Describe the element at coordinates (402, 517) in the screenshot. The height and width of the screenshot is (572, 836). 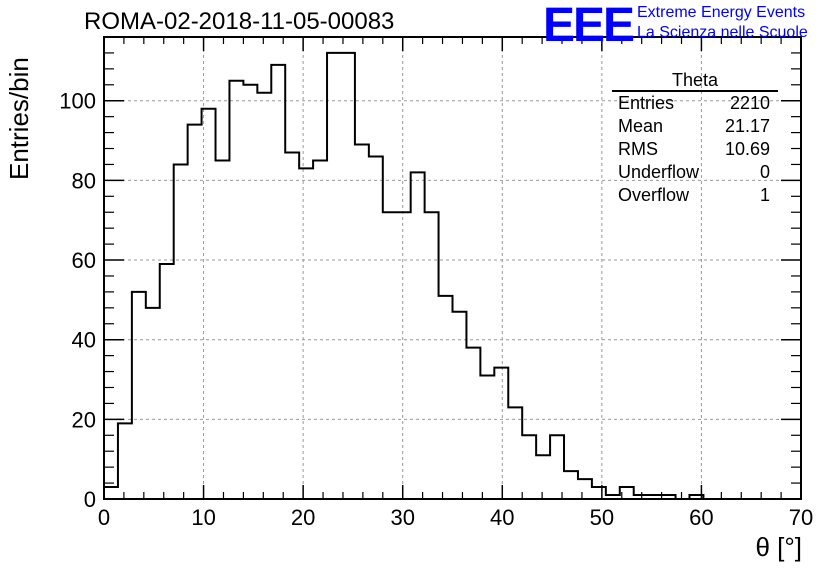
I see `x-tick-label: 30` at that location.